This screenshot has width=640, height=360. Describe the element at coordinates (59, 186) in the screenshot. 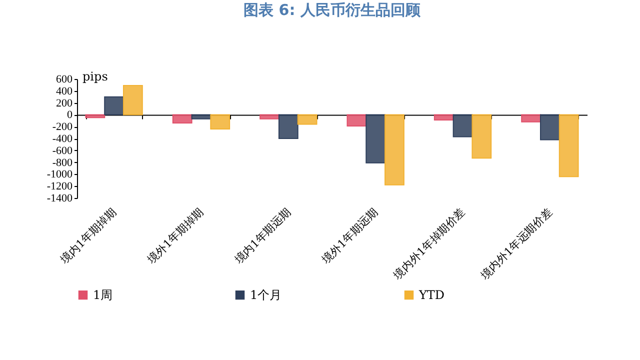

I see `y-tick-label: -1200` at that location.